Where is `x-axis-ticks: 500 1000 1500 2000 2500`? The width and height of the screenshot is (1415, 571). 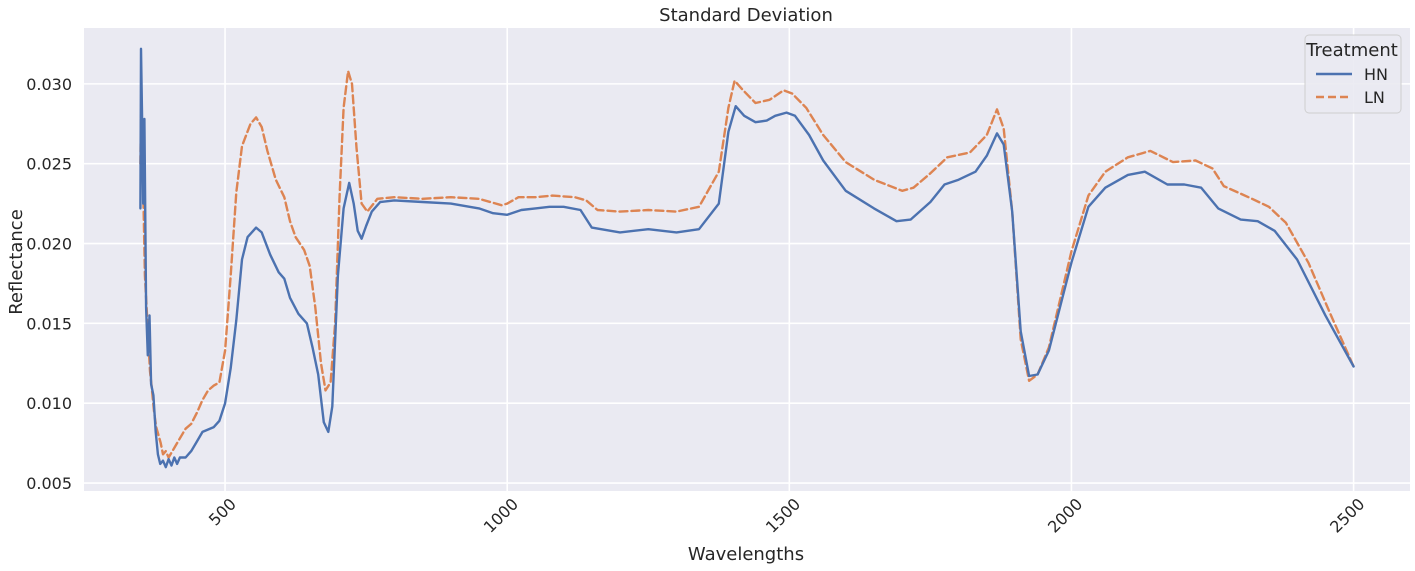 x-axis-ticks: 500 1000 1500 2000 2500 is located at coordinates (787, 515).